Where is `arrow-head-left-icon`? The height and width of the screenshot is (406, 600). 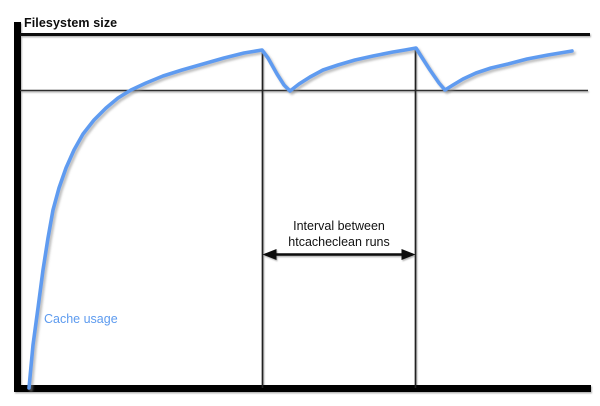
arrow-head-left-icon is located at coordinates (269, 254).